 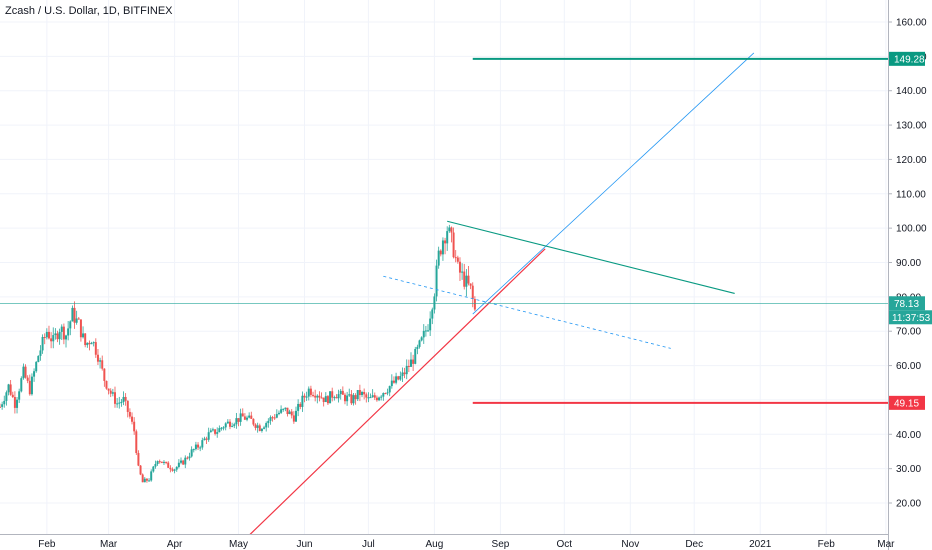 What do you see at coordinates (908, 332) in the screenshot?
I see `y-tick-label: 70.00` at bounding box center [908, 332].